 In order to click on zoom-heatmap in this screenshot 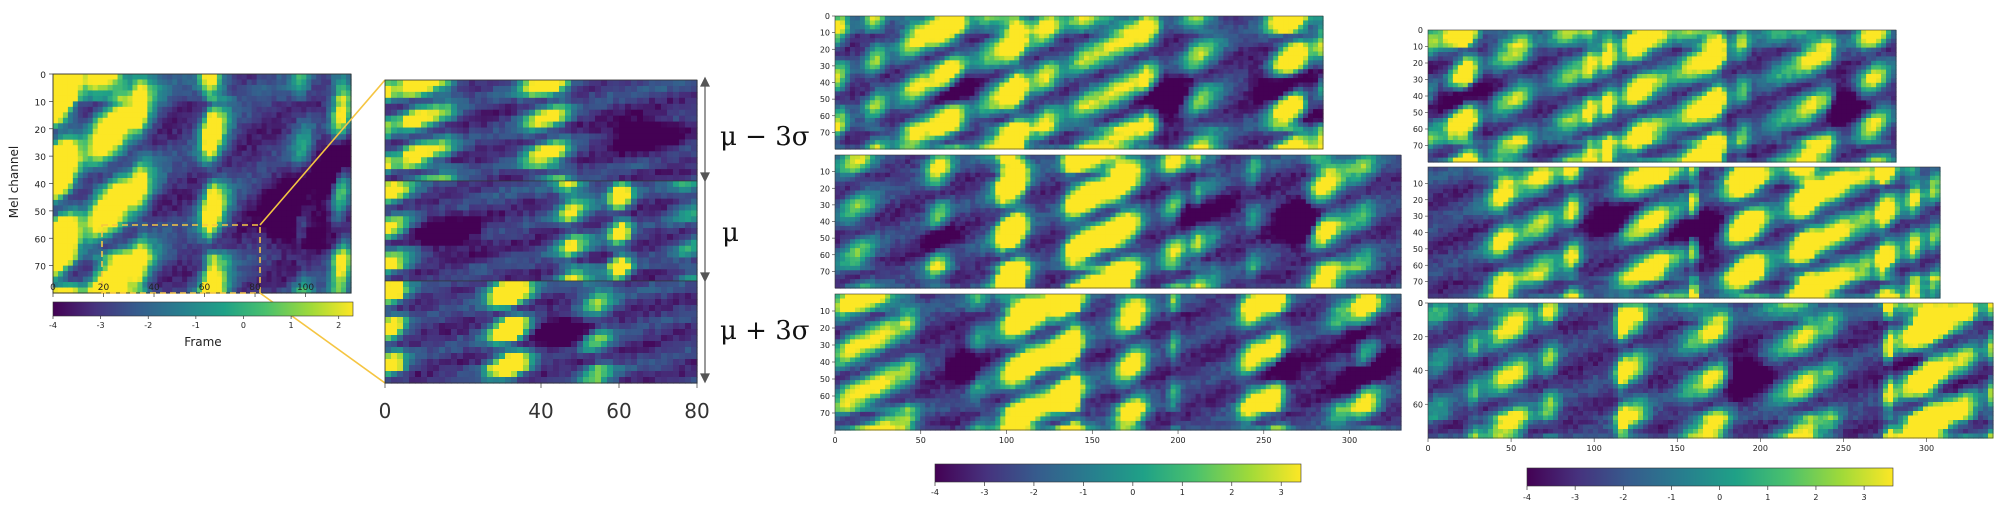, I will do `click(541, 232)`.